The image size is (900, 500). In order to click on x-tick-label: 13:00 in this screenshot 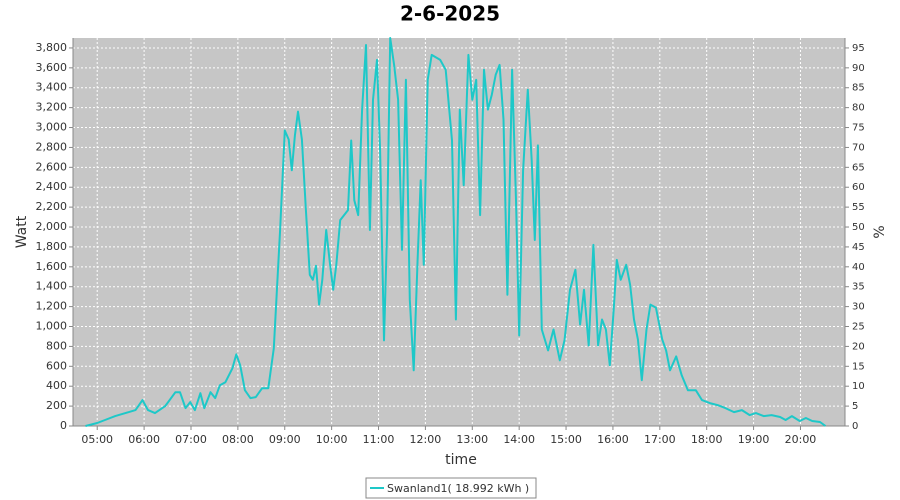, I will do `click(472, 439)`.